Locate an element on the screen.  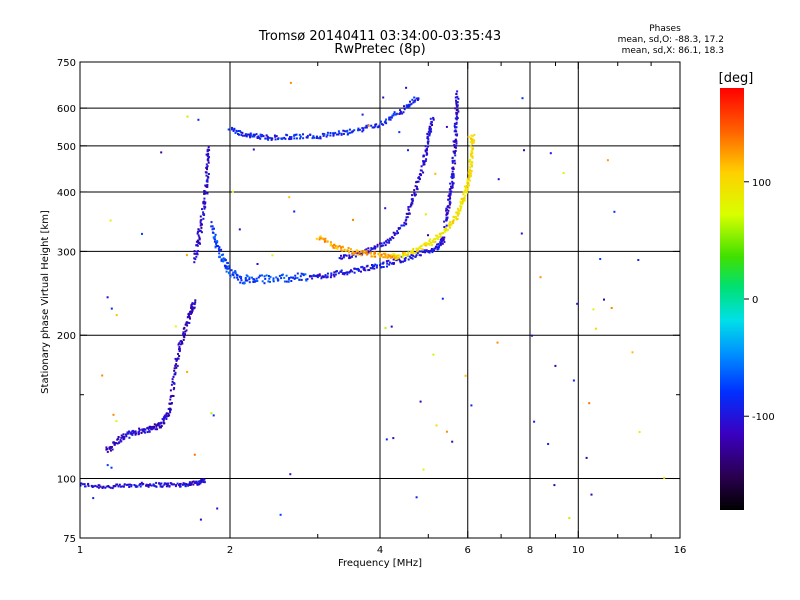
y-axis-label: Stationary phase Virtual Height [km] is located at coordinates (45, 302).